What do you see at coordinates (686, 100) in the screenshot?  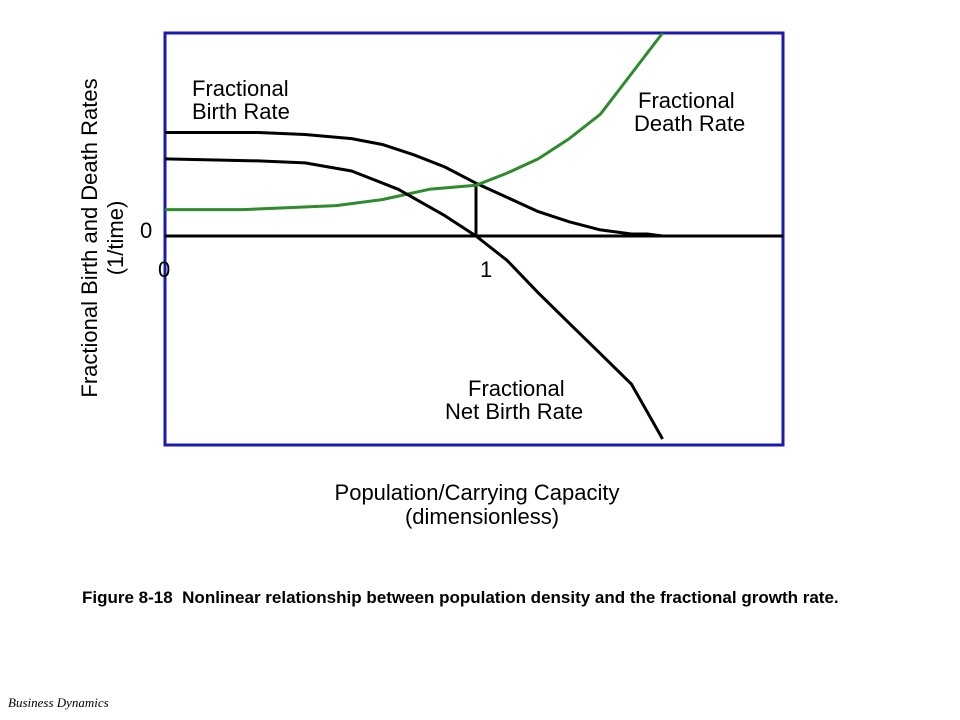 I see `death-rate-label-line1: Fractional` at bounding box center [686, 100].